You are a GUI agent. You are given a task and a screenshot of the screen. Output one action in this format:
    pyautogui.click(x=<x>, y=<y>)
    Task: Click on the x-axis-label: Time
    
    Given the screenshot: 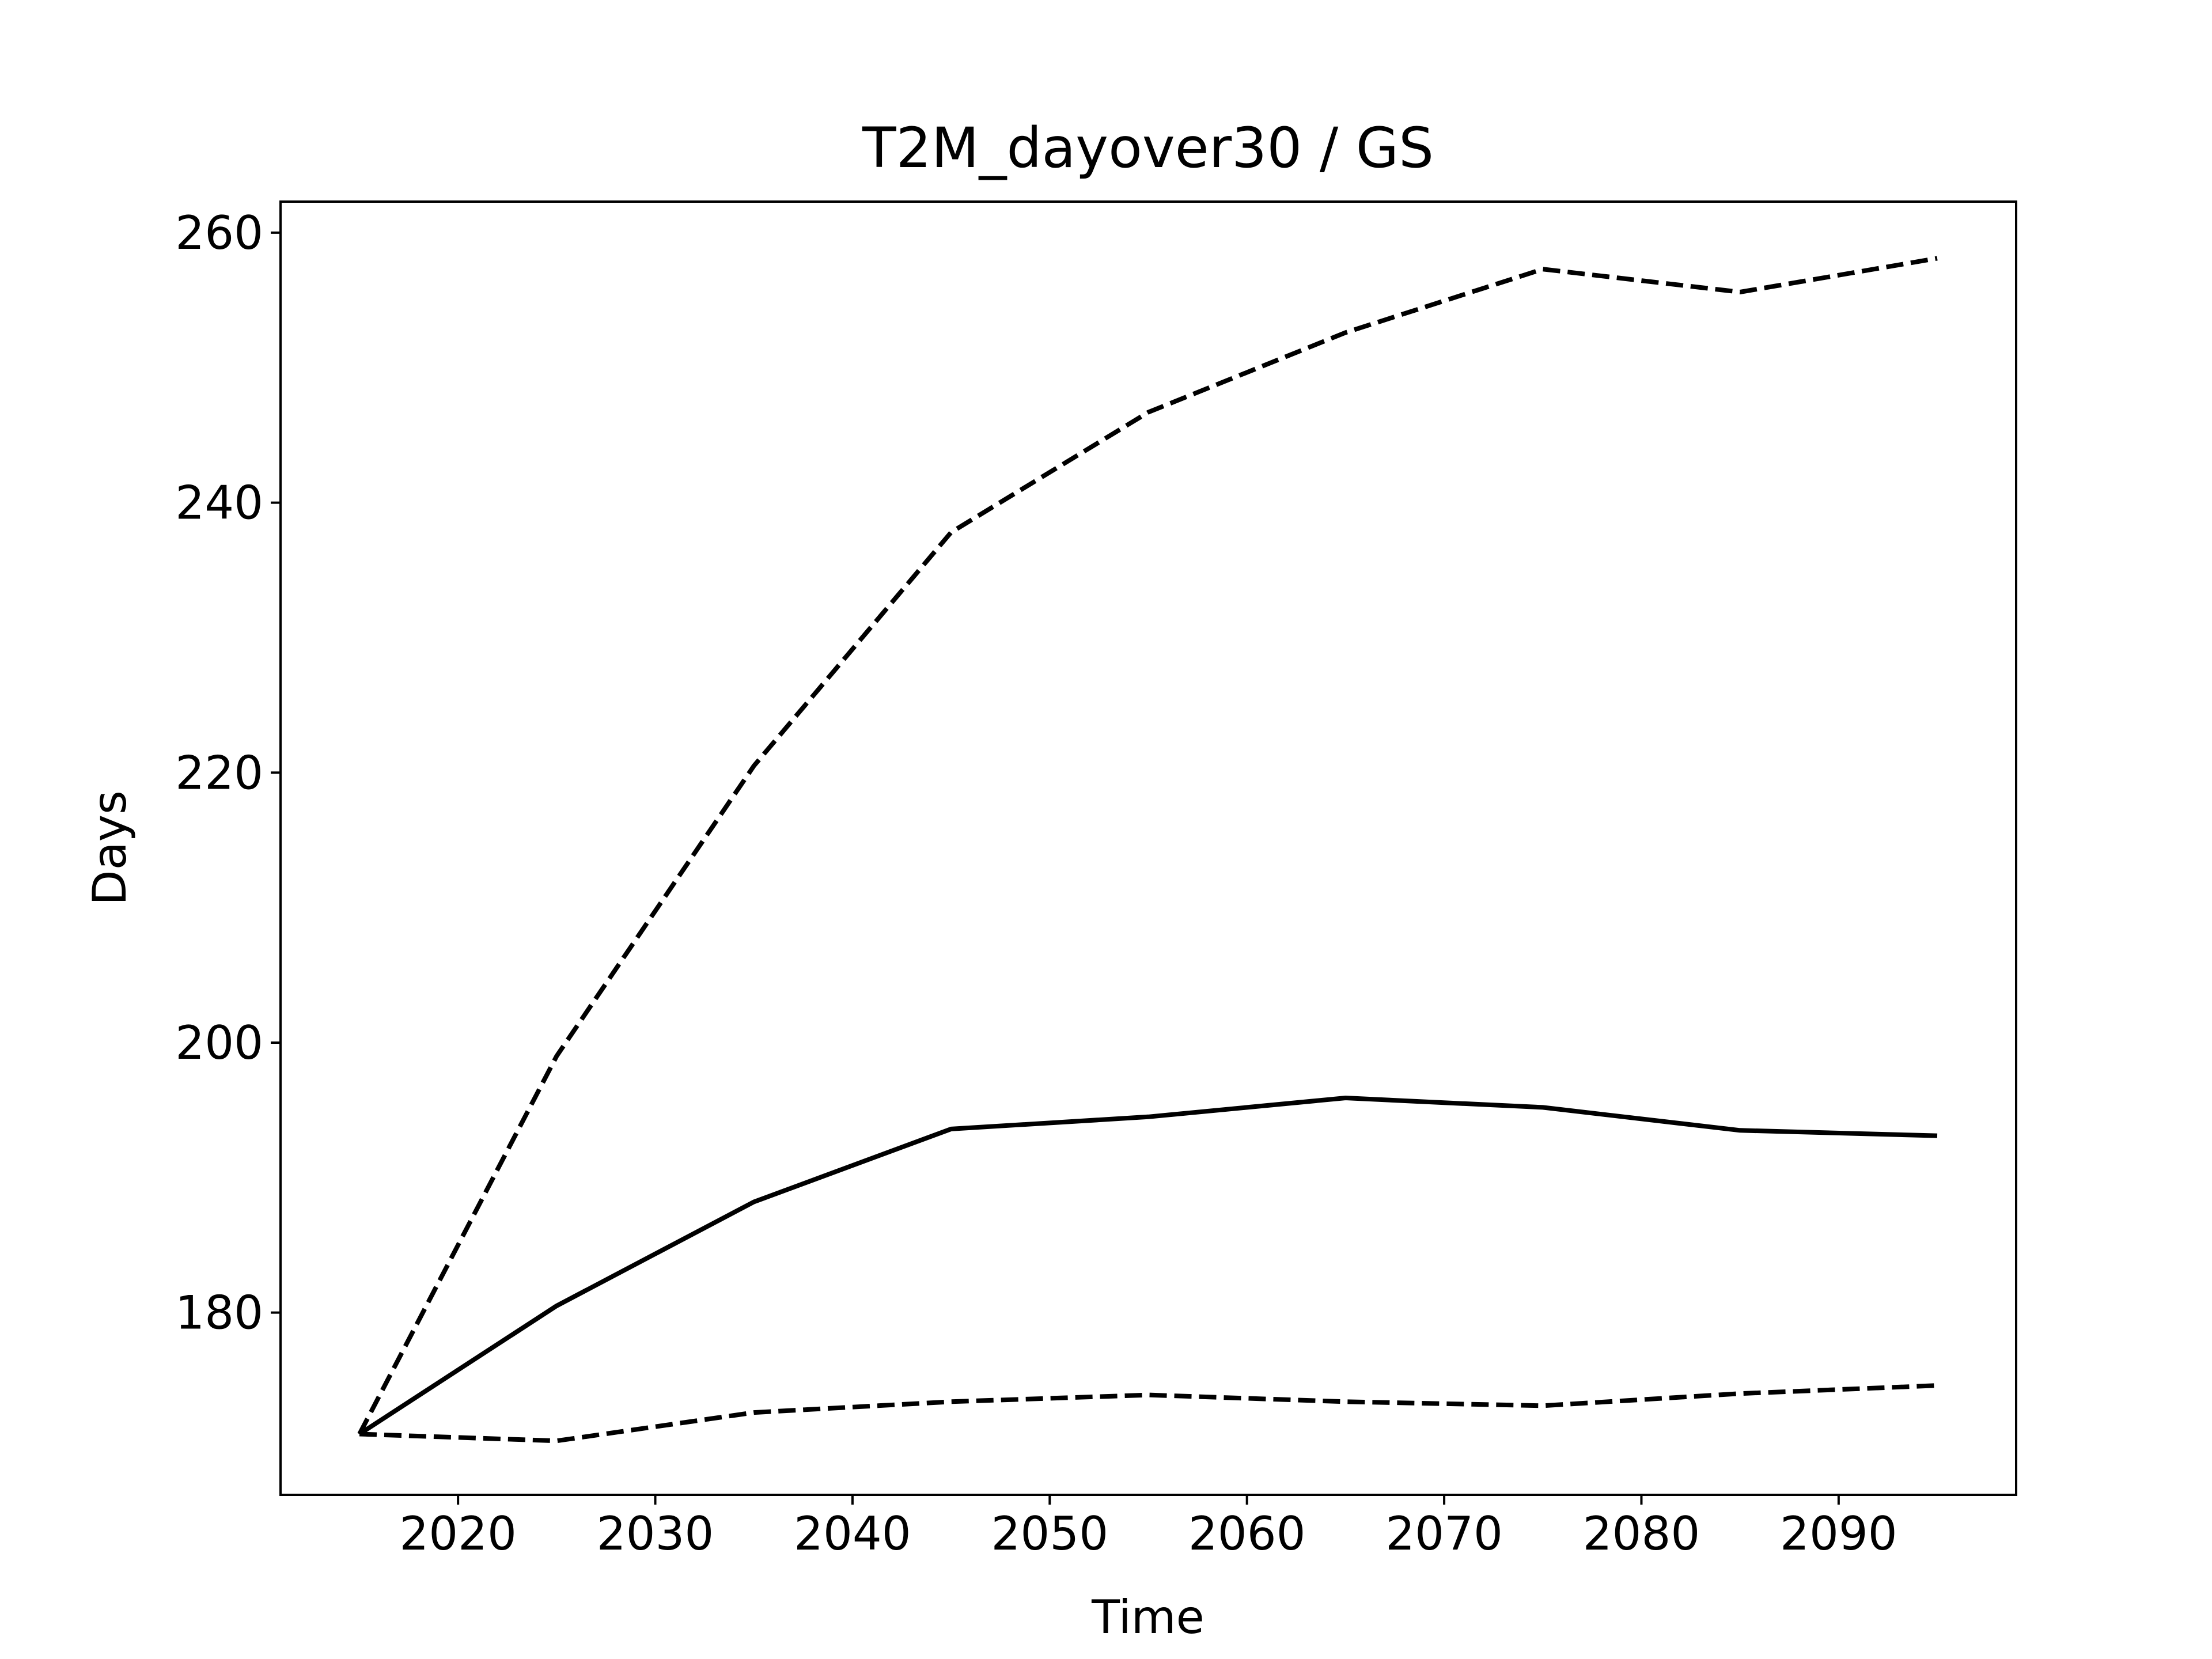 What is the action you would take?
    pyautogui.click(x=1148, y=1617)
    